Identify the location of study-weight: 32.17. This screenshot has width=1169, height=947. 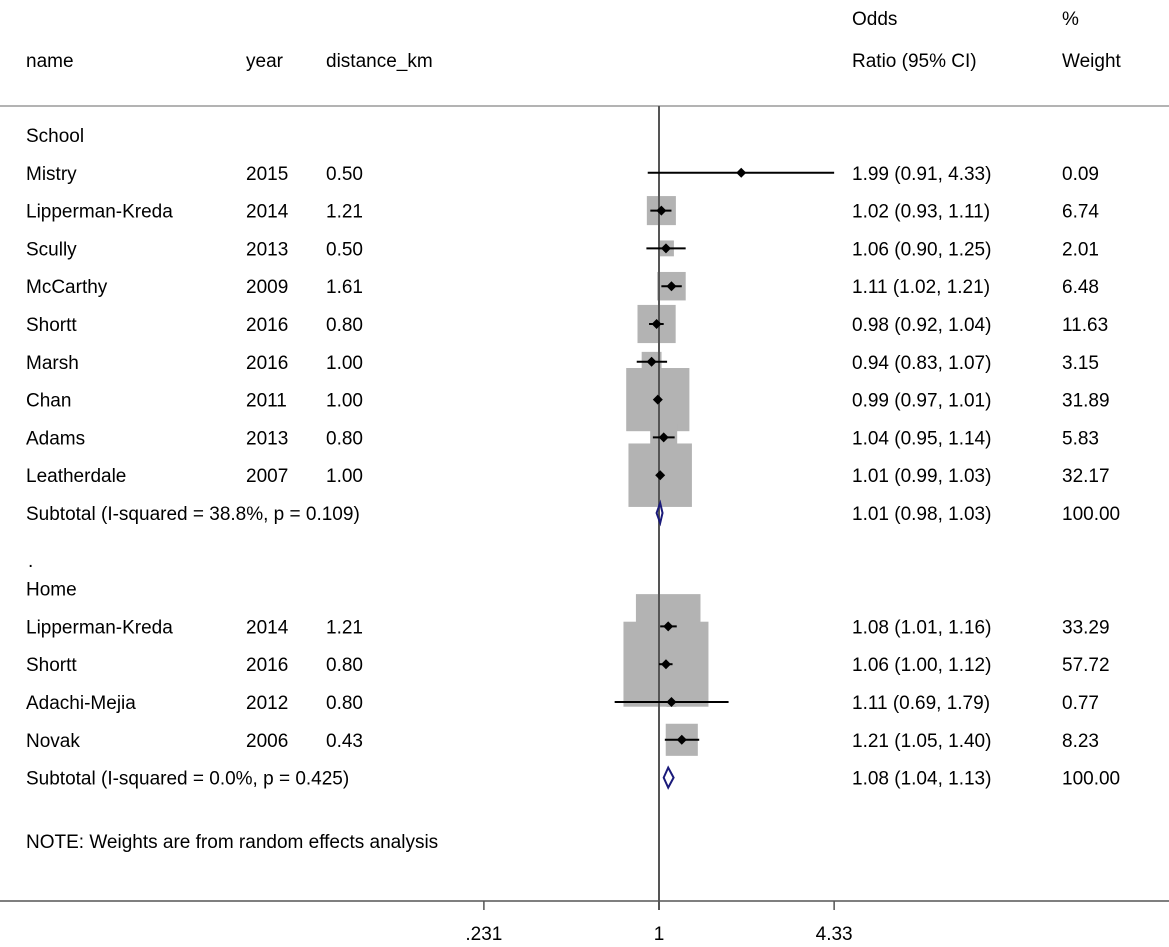
(1086, 476).